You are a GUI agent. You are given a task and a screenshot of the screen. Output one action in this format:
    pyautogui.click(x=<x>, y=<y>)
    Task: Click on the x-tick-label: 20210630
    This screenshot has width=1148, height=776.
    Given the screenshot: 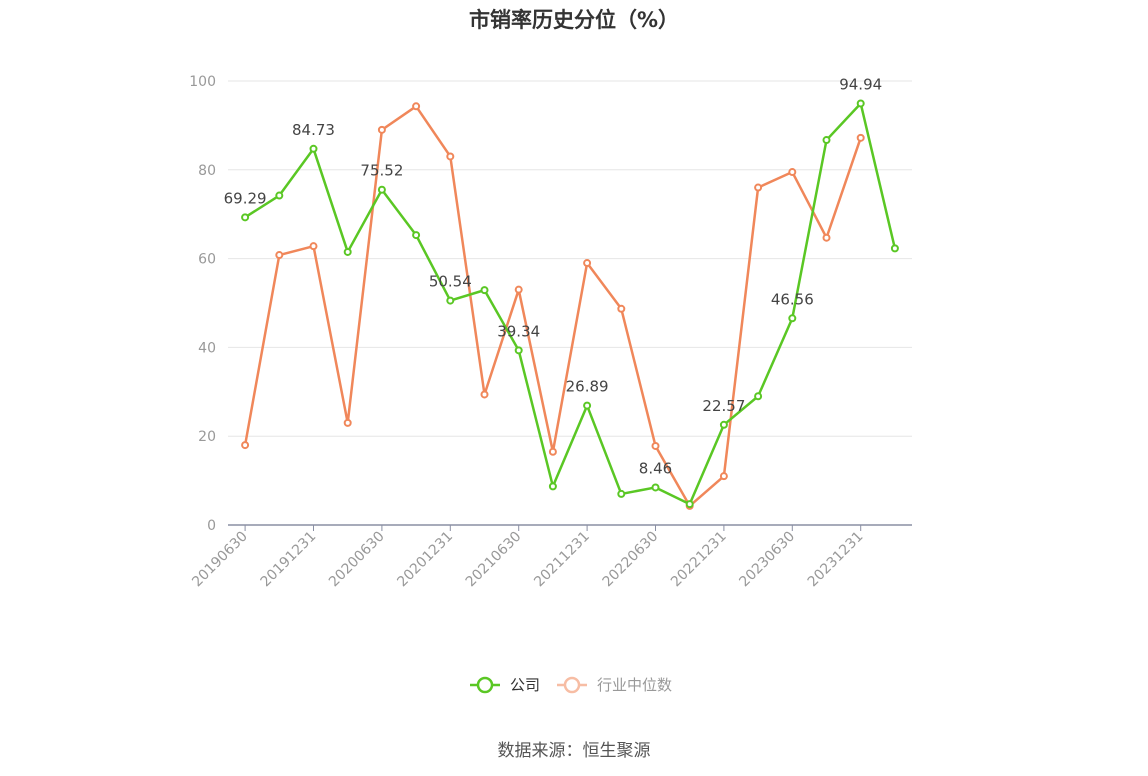 What is the action you would take?
    pyautogui.click(x=494, y=560)
    